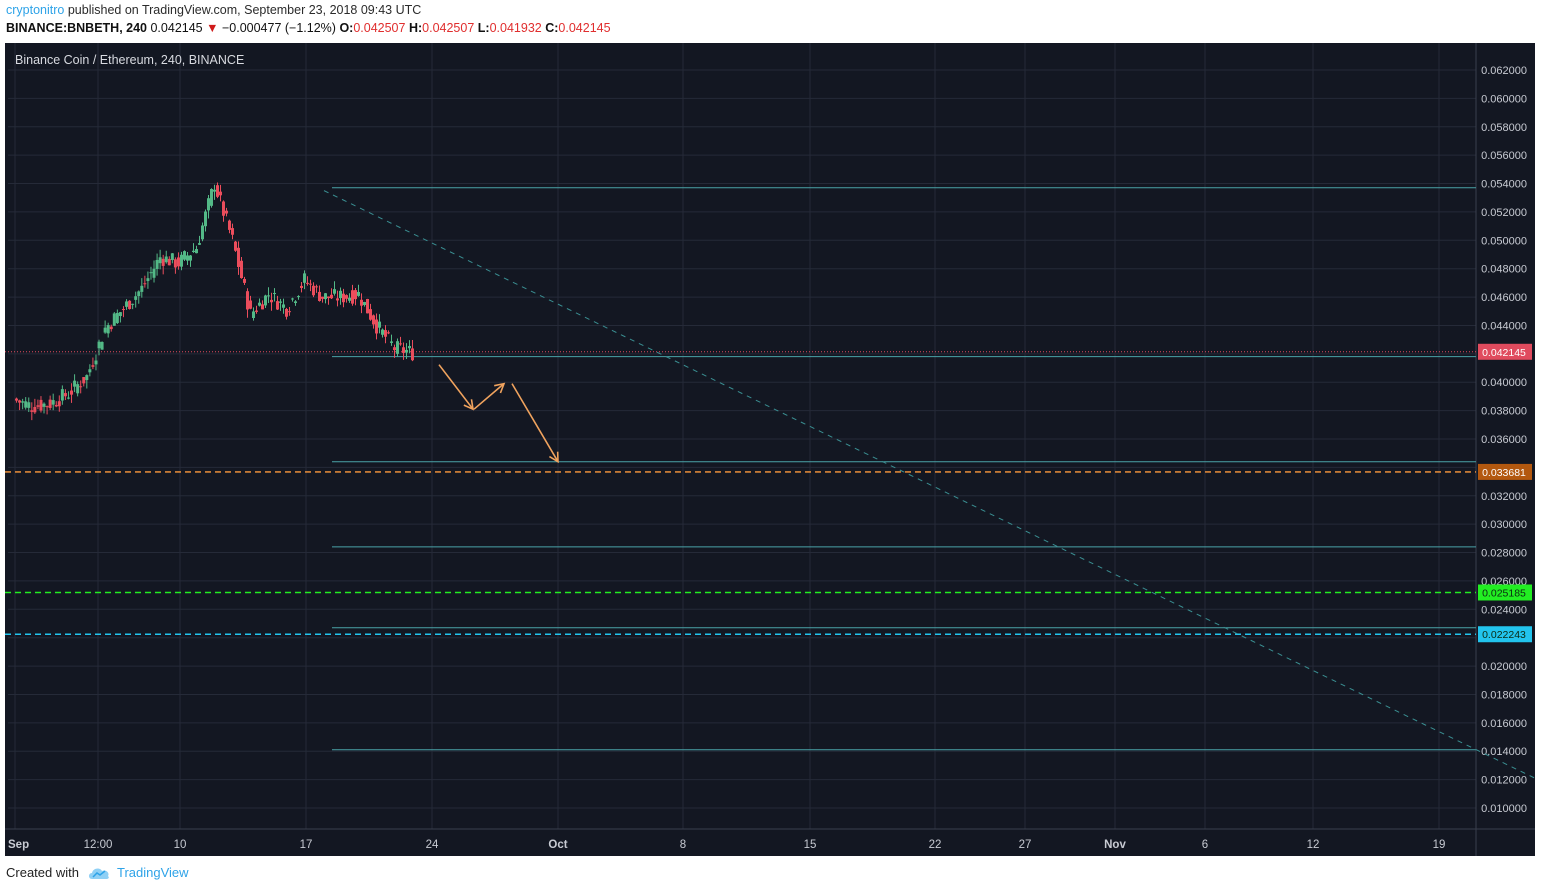  I want to click on y-tick-label: 0.046000, so click(1504, 298).